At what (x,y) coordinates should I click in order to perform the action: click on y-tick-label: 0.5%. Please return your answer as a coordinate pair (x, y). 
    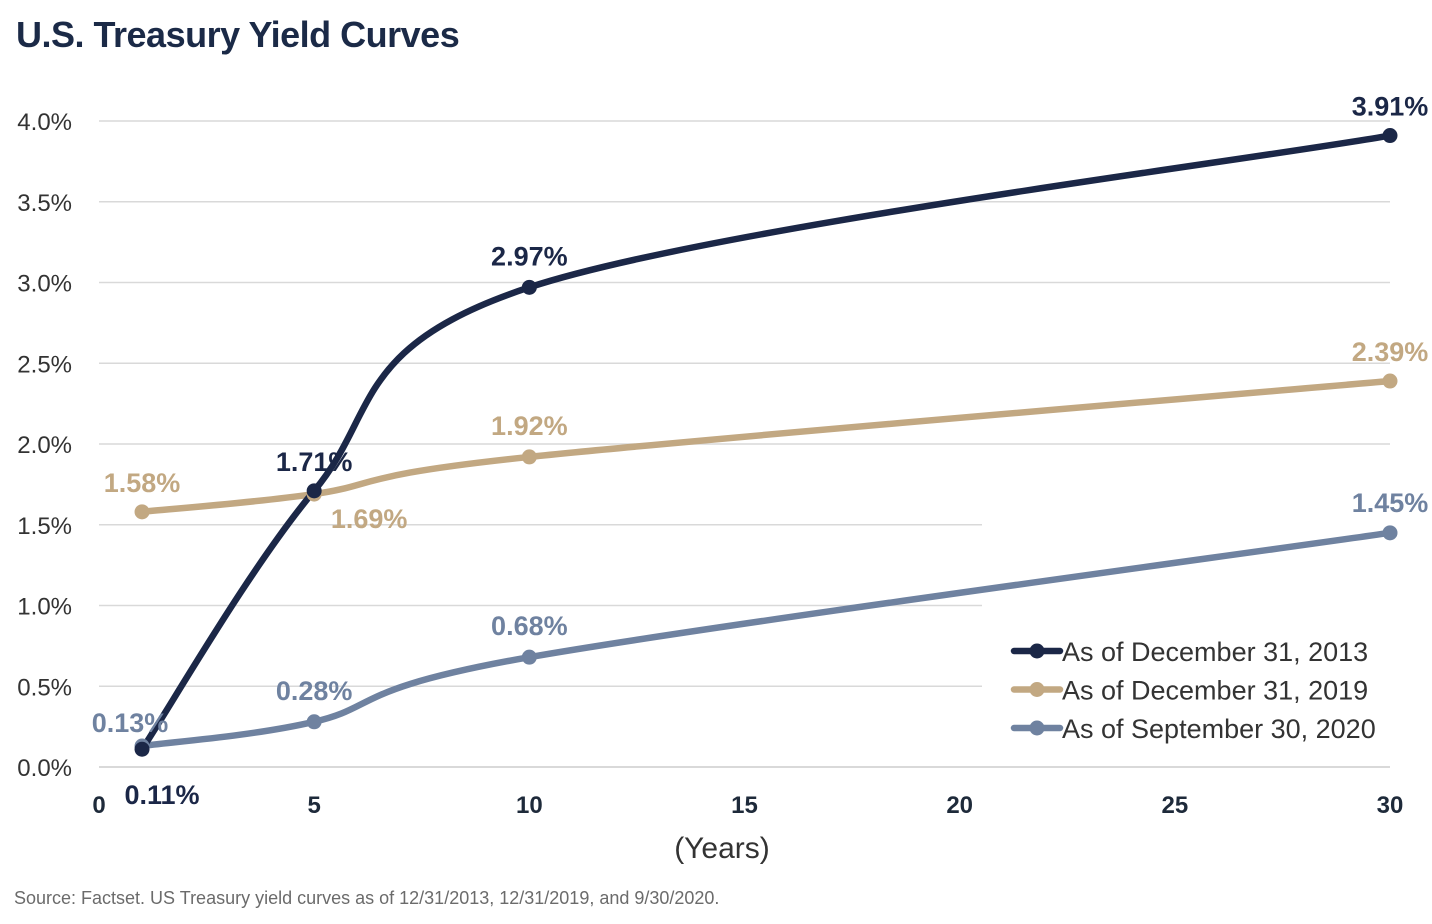
    Looking at the image, I should click on (44, 687).